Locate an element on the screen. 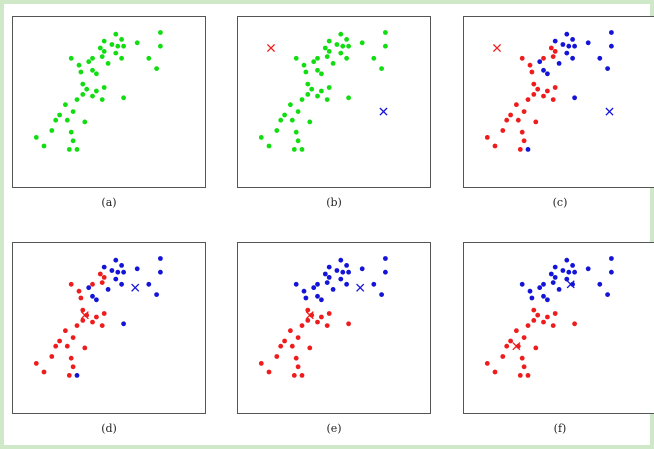 The width and height of the screenshot is (654, 449). panel-b: (b) is located at coordinates (334, 107).